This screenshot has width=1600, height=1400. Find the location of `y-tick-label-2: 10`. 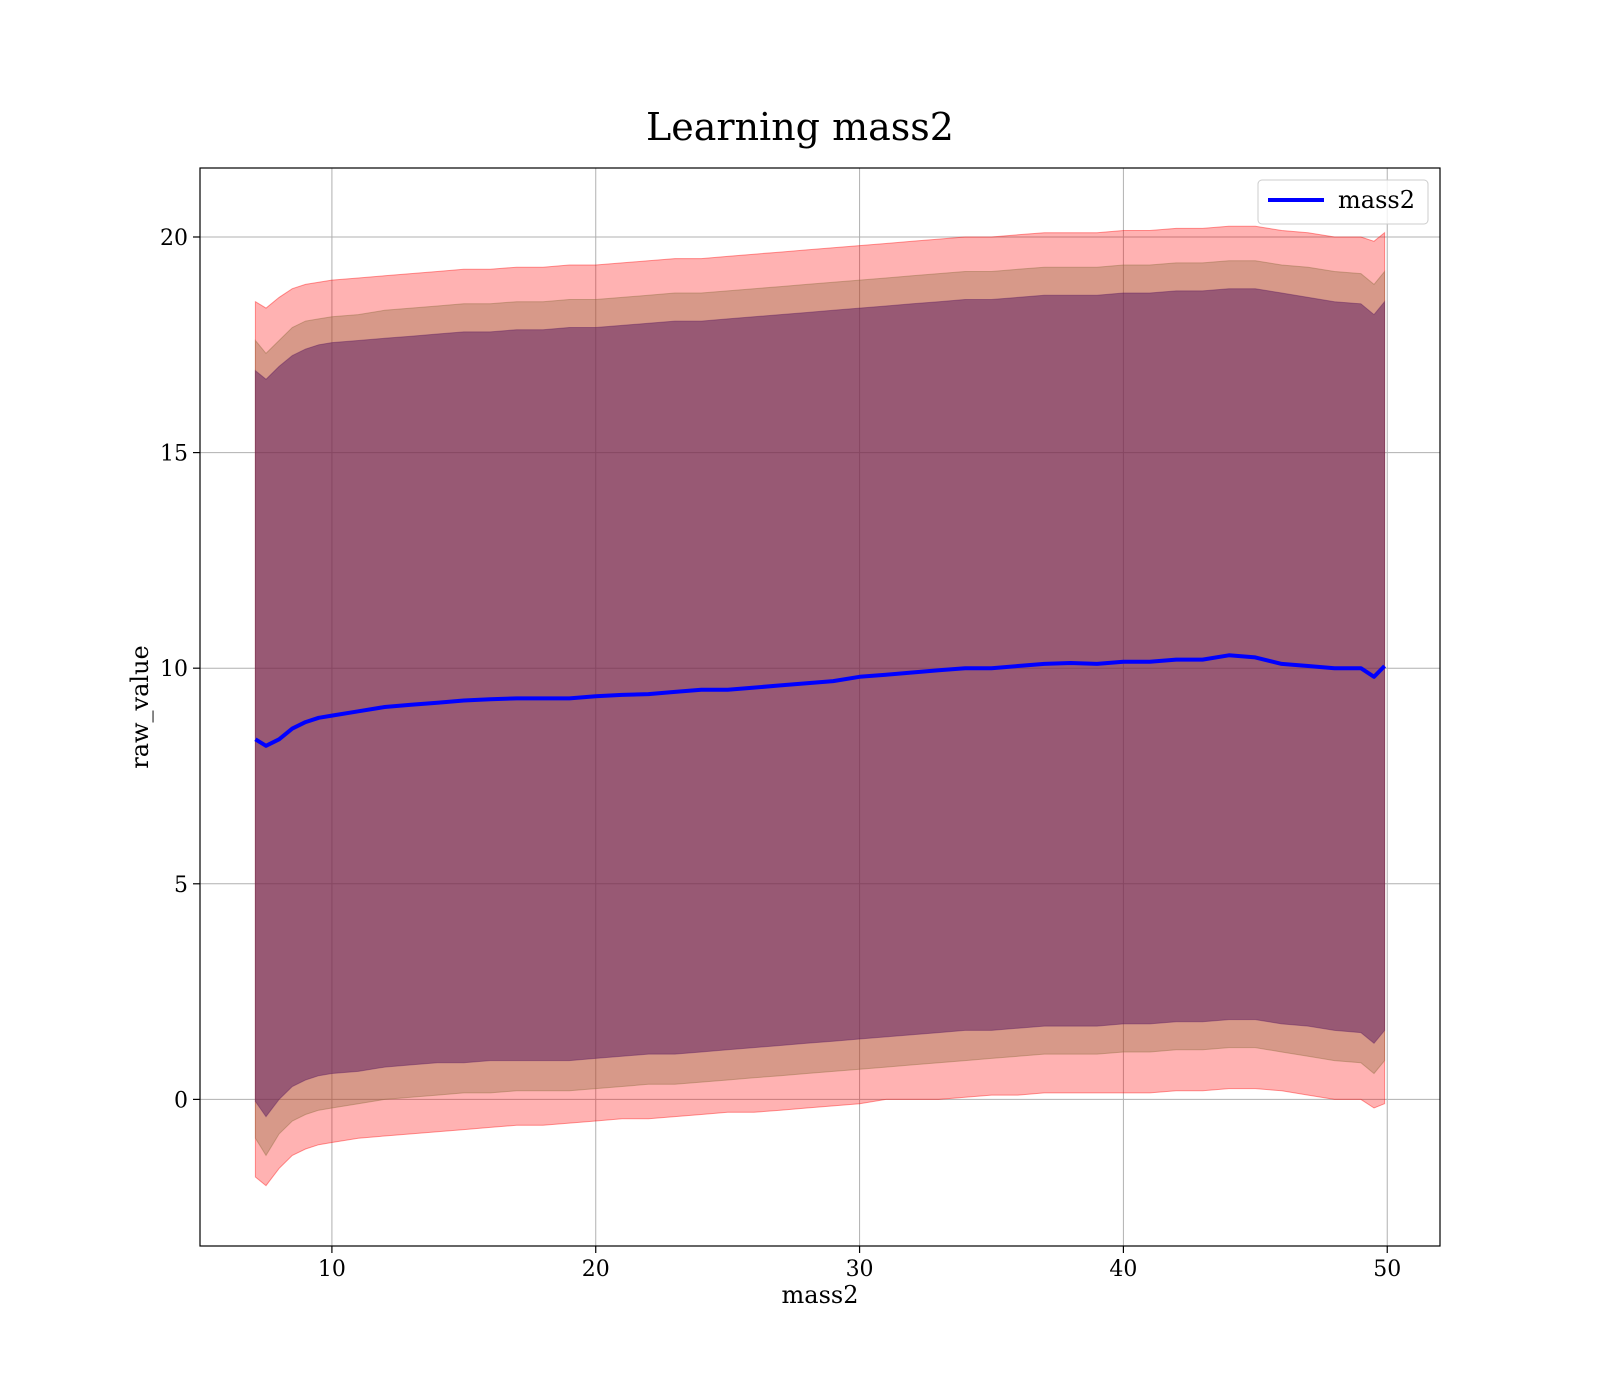

y-tick-label-2: 10 is located at coordinates (174, 669).